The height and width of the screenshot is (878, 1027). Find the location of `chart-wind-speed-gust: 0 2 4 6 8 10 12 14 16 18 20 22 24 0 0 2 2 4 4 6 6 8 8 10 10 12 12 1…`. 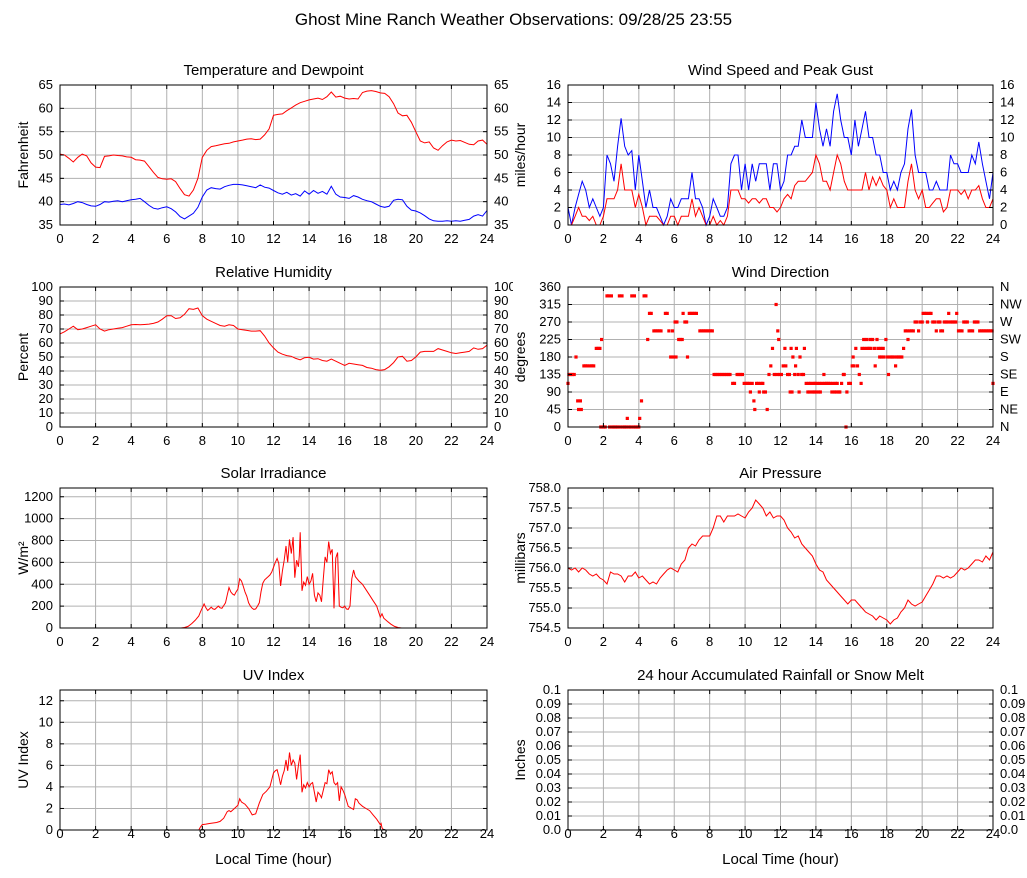

chart-wind-speed-gust: 0 2 4 6 8 10 12 14 16 18 20 22 24 0 0 2 2 4 4 6 6 8 8 10 10 12 12 1… is located at coordinates (770, 156).